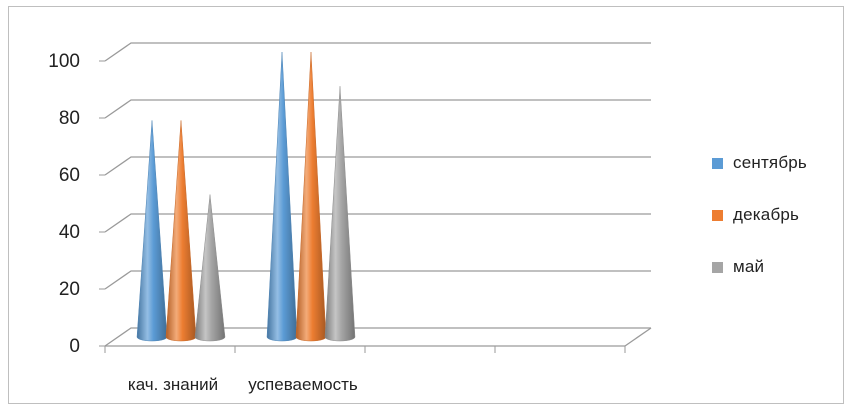 The width and height of the screenshot is (853, 411). Describe the element at coordinates (749, 266) in the screenshot. I see `legend-label: май` at that location.